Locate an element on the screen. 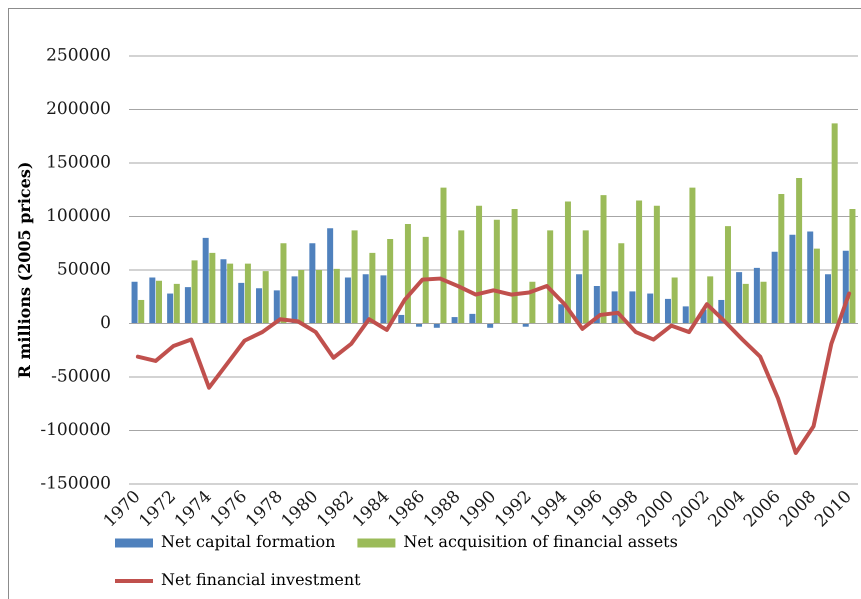  y-tick-label: 200000 is located at coordinates (78, 108).